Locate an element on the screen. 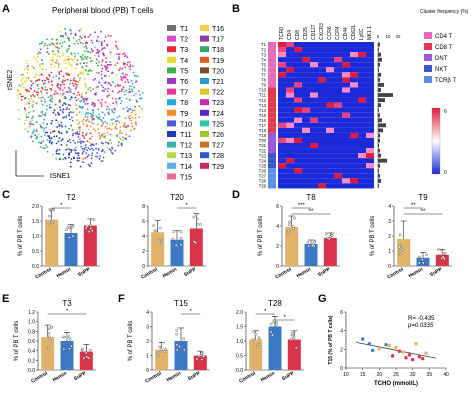  heatmap-row-label: T26 is located at coordinates (263, 170).